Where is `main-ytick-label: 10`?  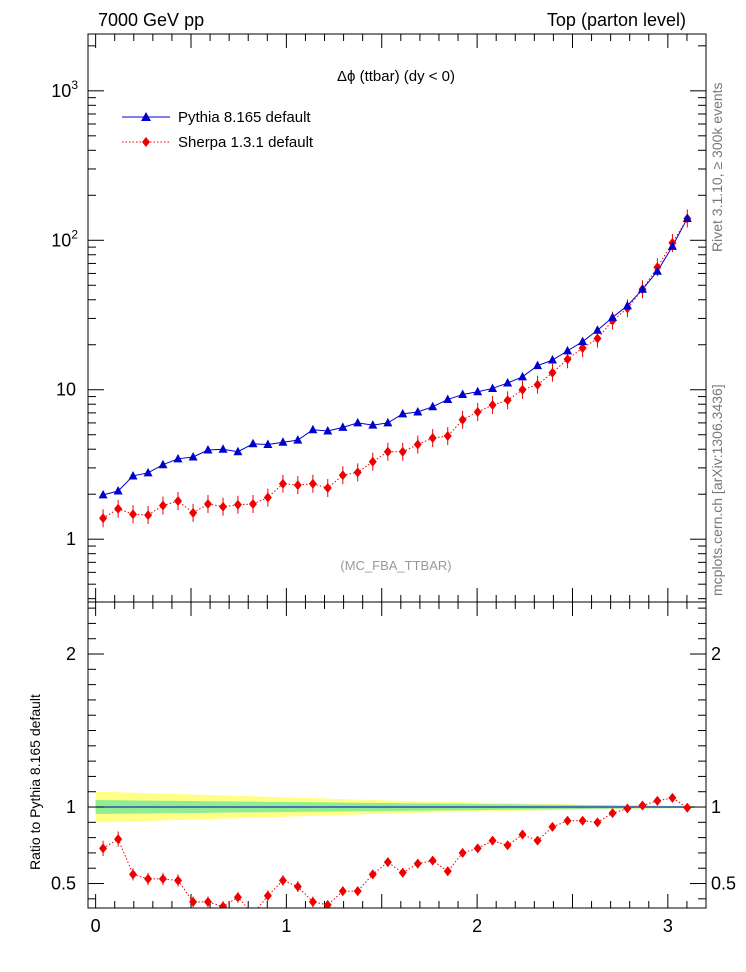
main-ytick-label: 10 is located at coordinates (66, 390).